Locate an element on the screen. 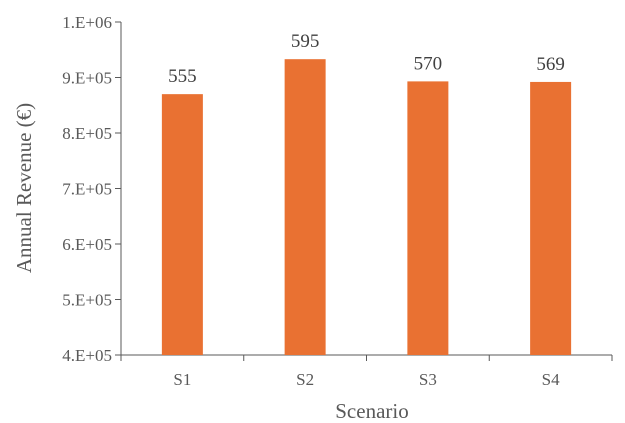 The height and width of the screenshot is (423, 625). x-axis: S1 S2 S3 S4 is located at coordinates (366, 371).